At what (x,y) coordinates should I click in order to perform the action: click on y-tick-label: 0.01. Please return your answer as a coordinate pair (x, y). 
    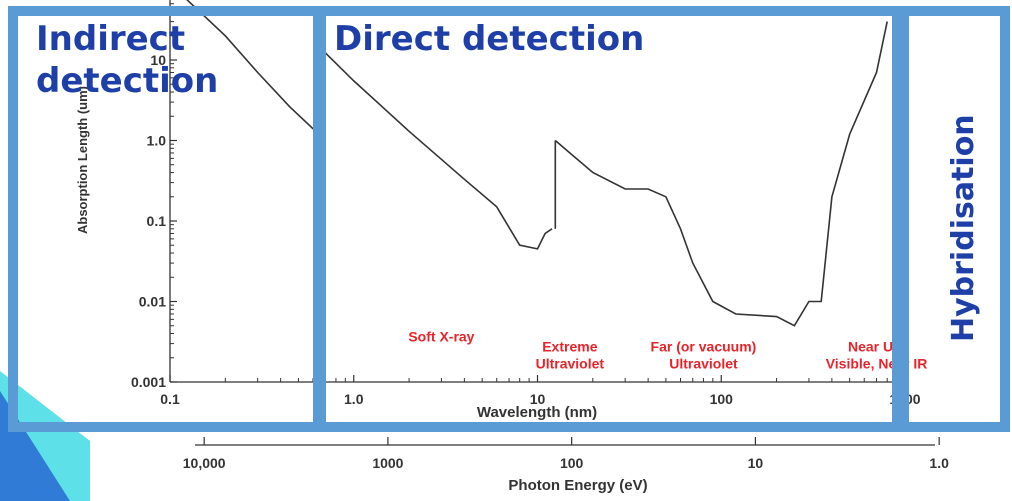
    Looking at the image, I should click on (152, 302).